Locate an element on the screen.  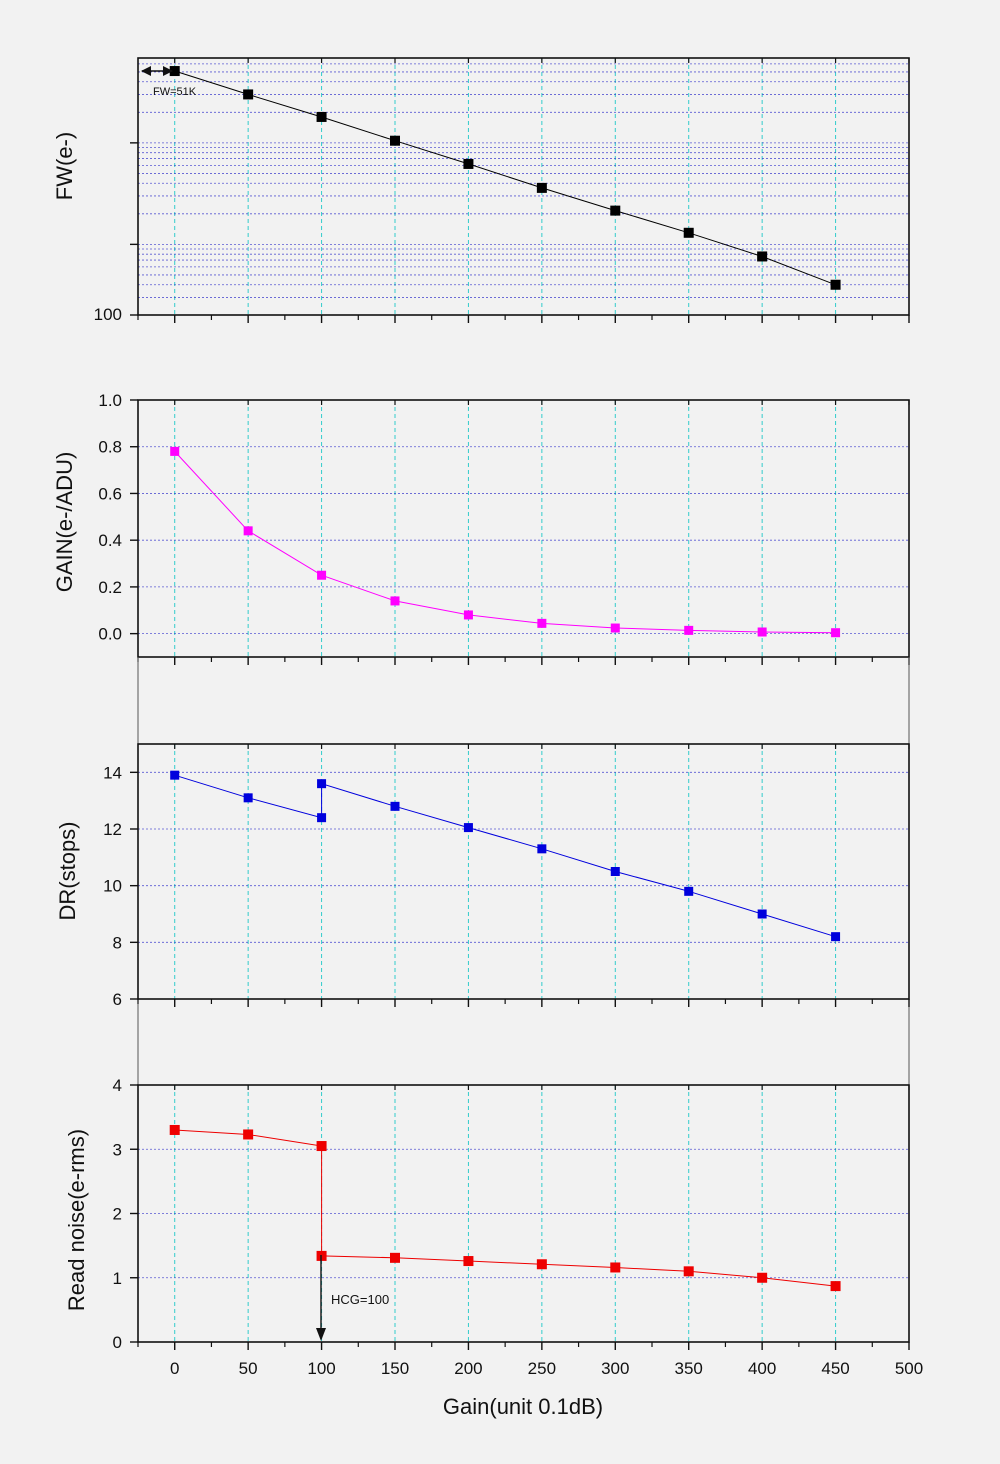
fw-series-line is located at coordinates (505, 178).